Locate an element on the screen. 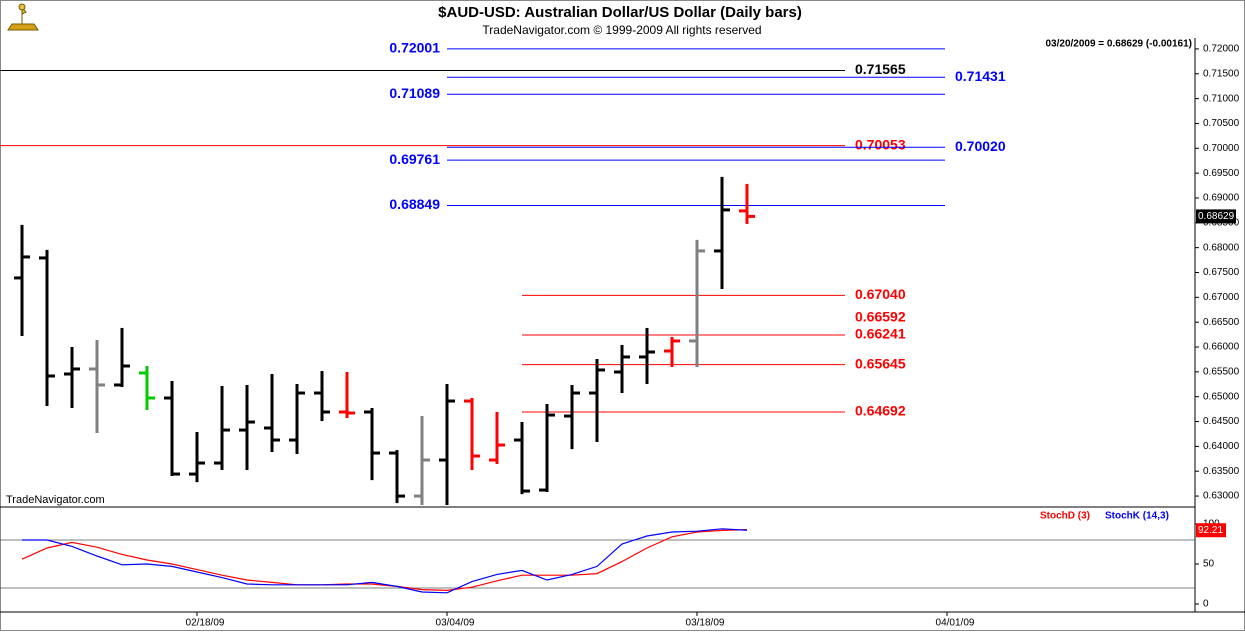  y-tick-label: 0.65000 is located at coordinates (1221, 396).